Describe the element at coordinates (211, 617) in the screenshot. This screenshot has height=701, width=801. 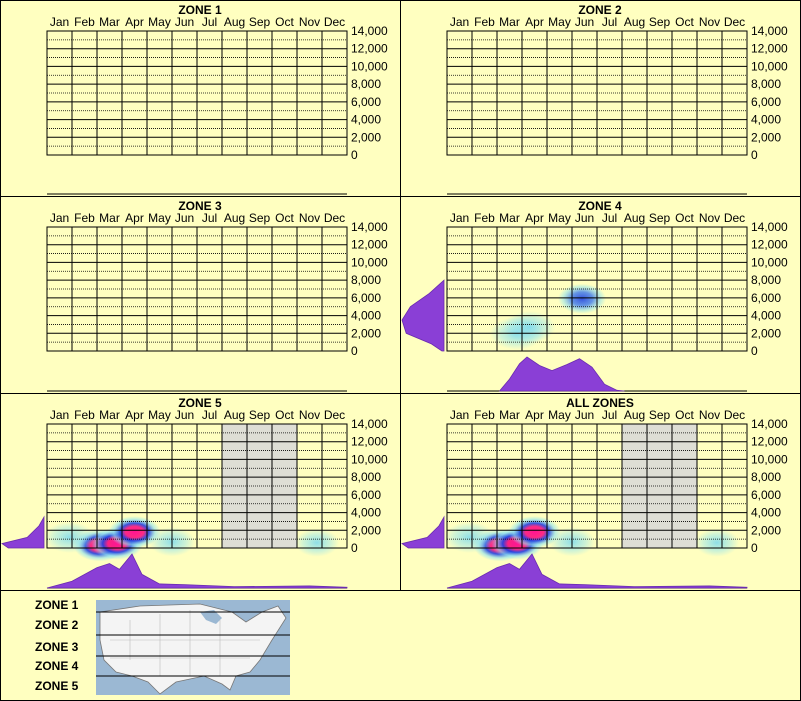
I see `map-great-lakes` at that location.